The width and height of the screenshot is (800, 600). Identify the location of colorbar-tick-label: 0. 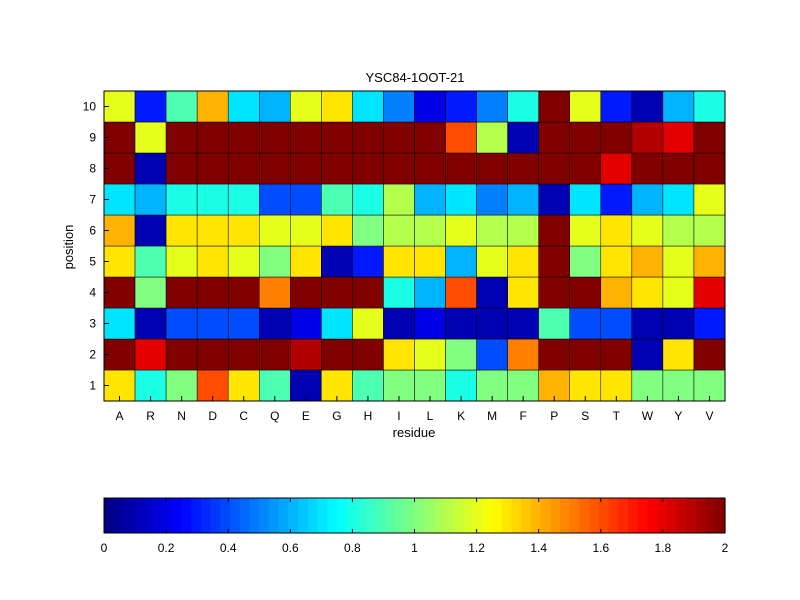
(104, 548).